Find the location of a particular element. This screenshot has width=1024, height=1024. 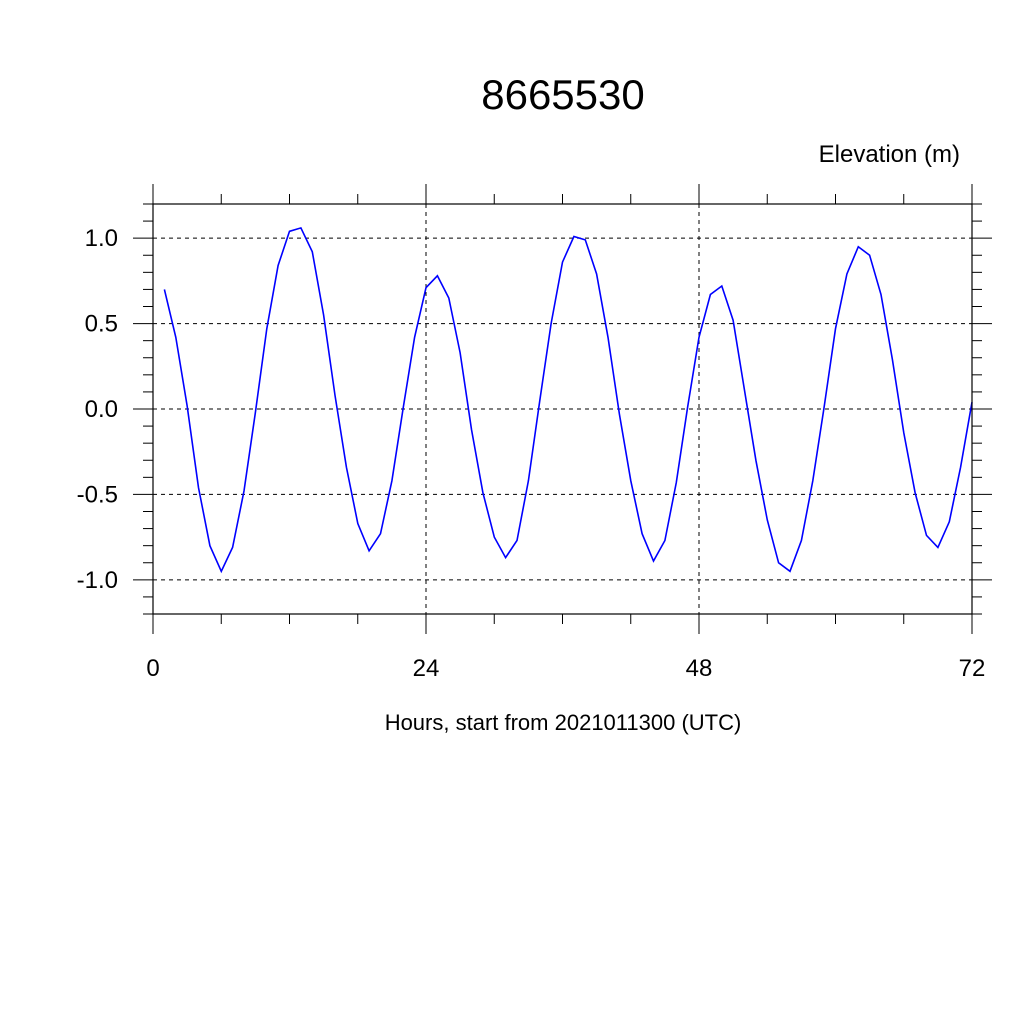

x-tick-label: 24 is located at coordinates (426, 668).